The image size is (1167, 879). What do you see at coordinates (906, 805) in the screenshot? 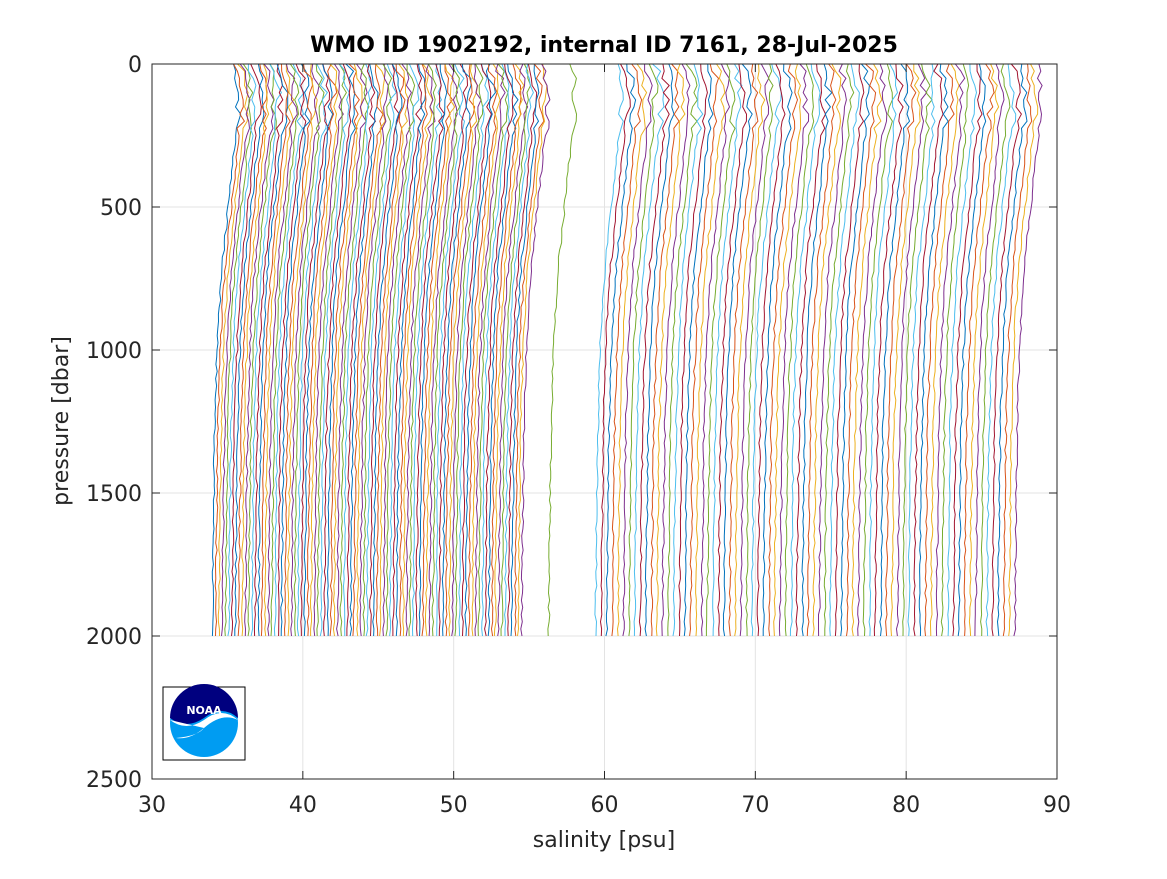
I see `x-tick-label: 80` at bounding box center [906, 805].